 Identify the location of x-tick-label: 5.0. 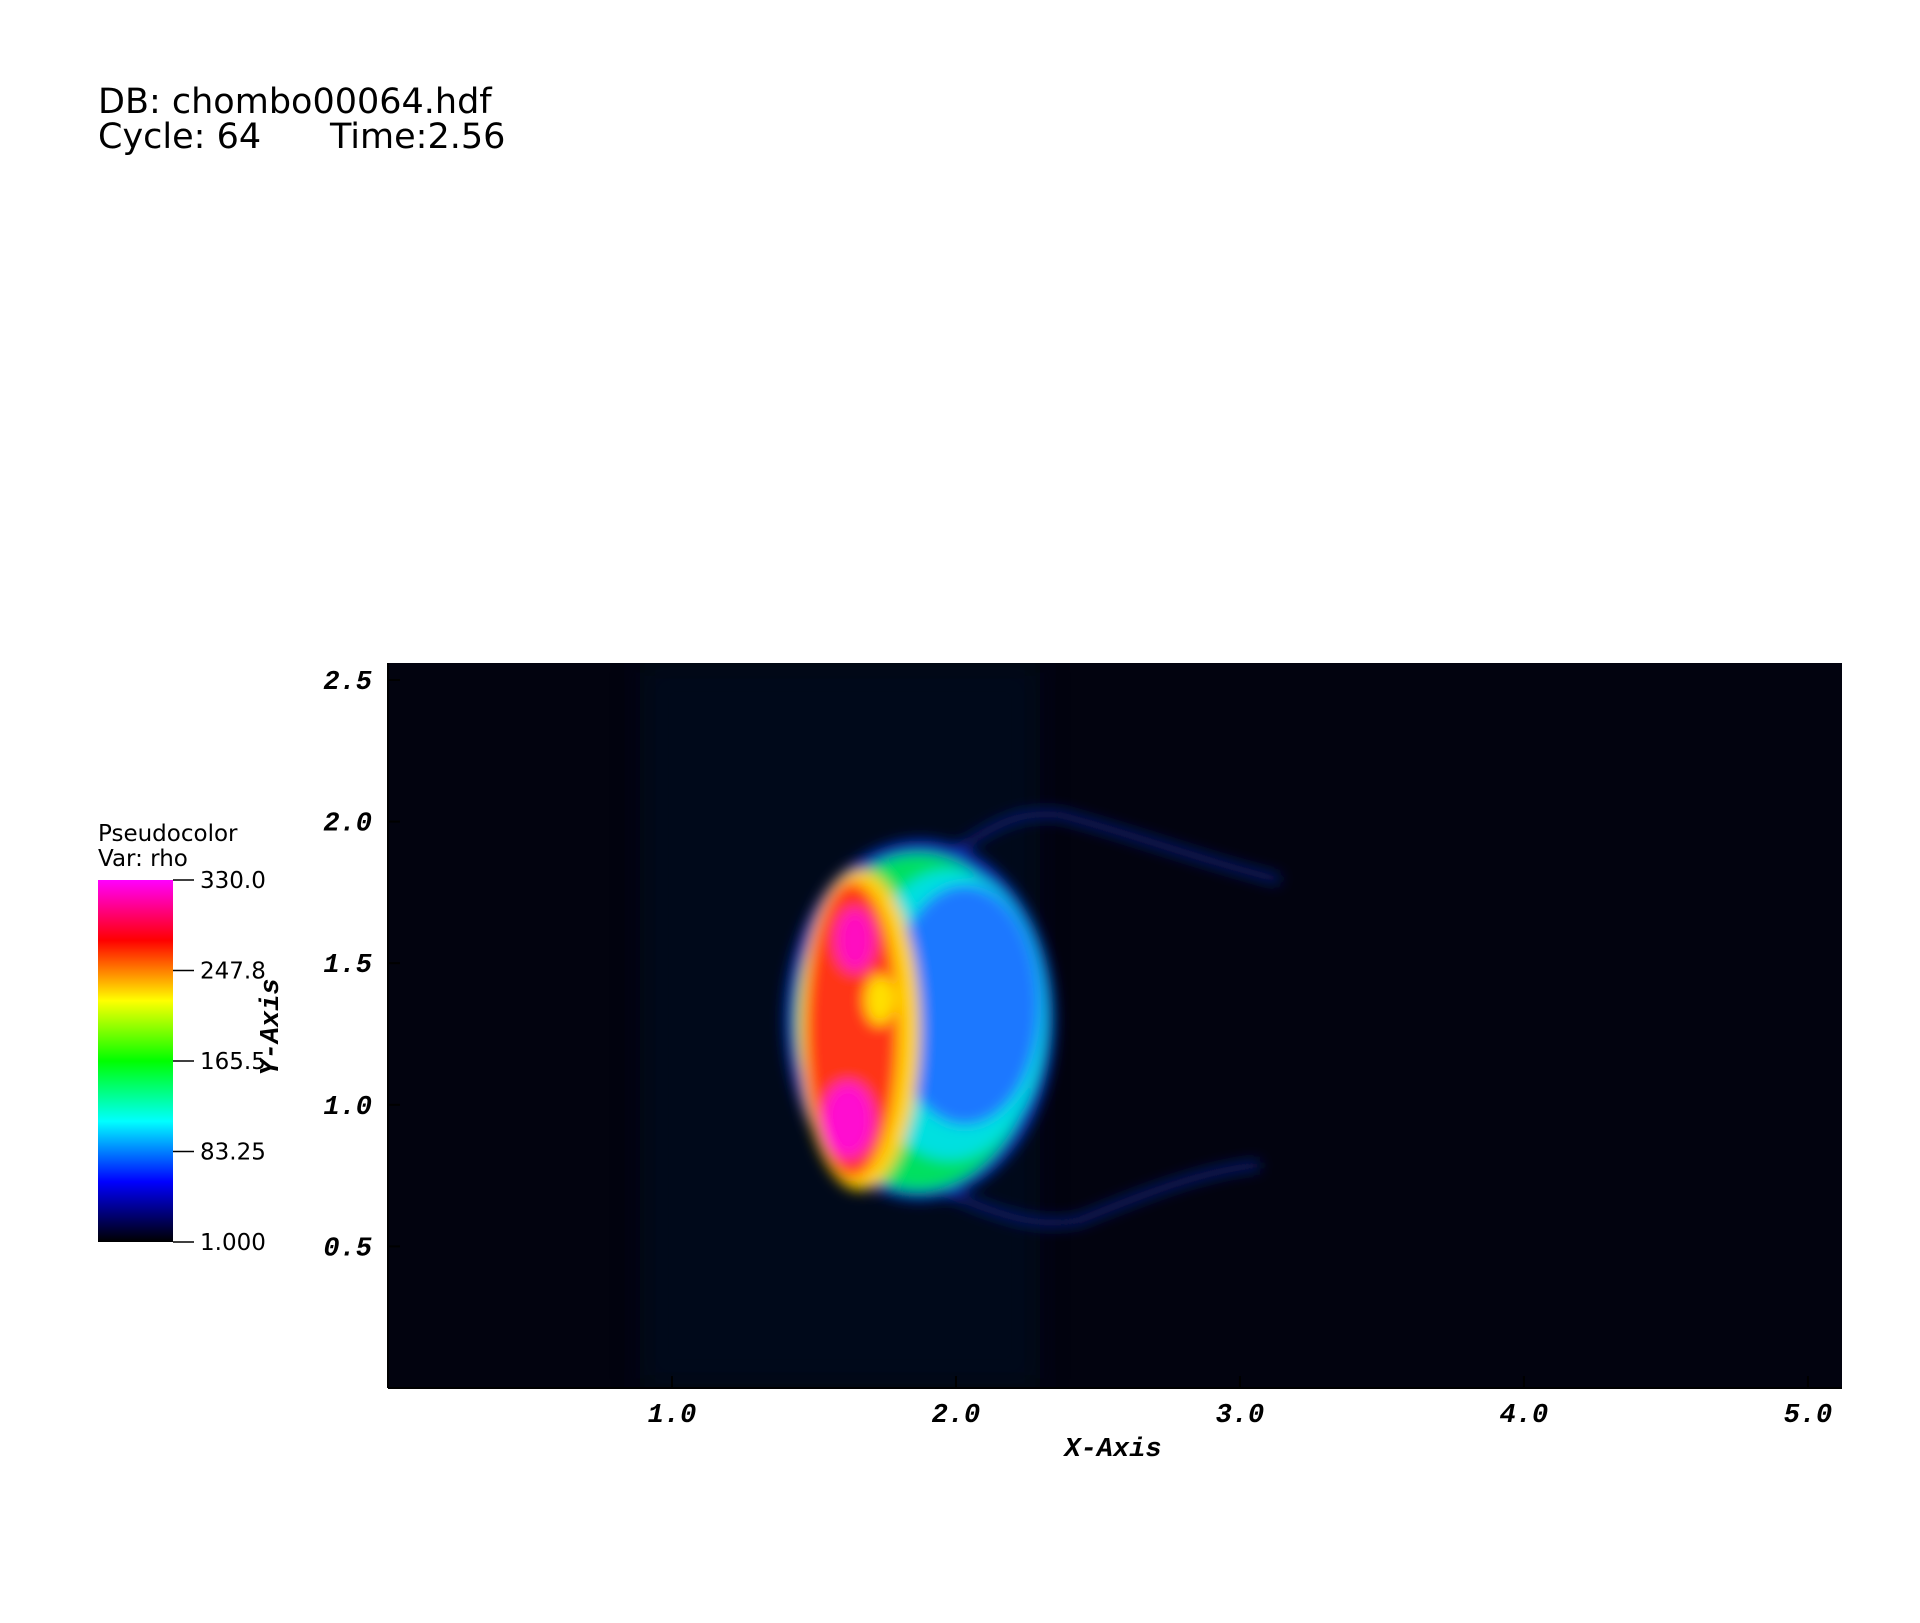
(1808, 1416).